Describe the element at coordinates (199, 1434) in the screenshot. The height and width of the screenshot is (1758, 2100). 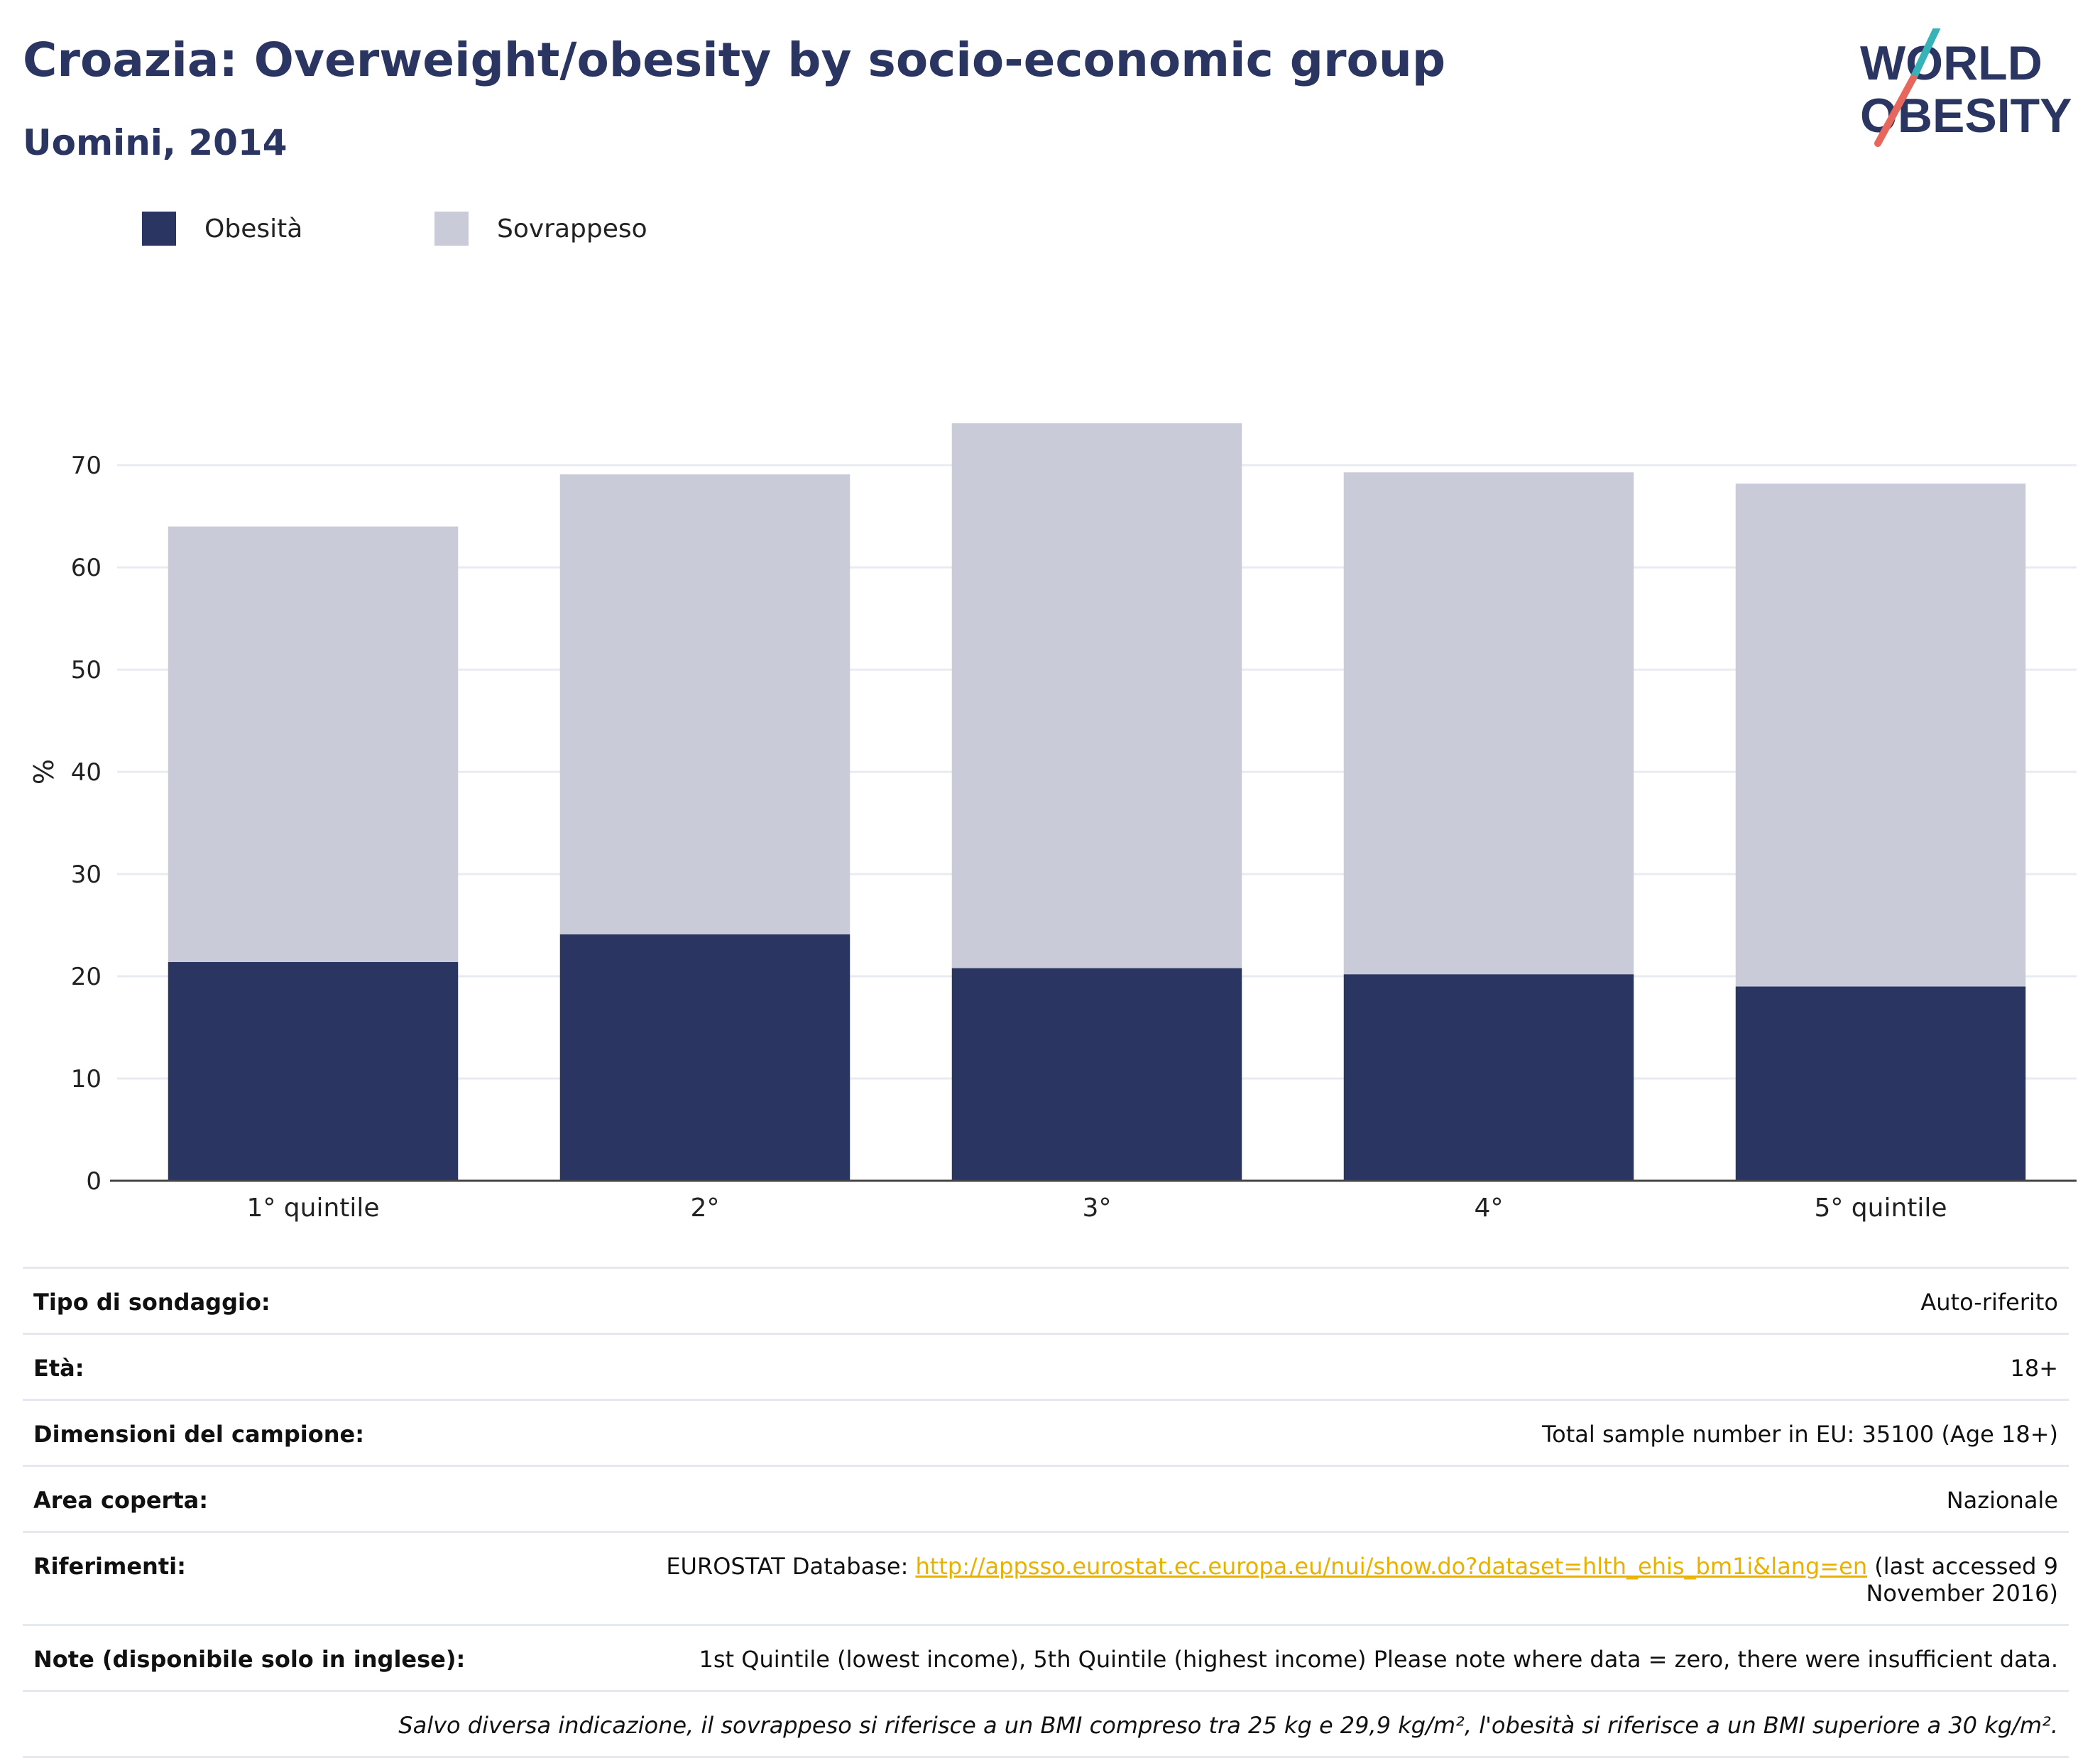
I see `info-label: Dimensioni del campione:` at that location.